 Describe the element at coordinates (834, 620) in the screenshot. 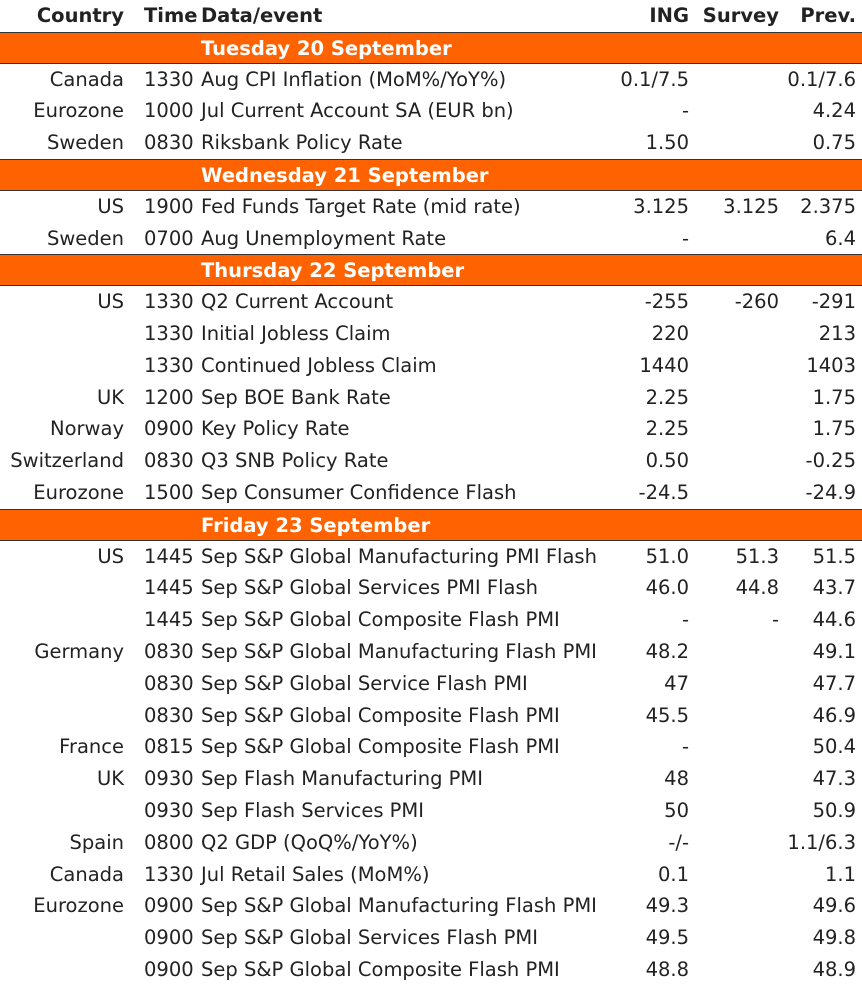

I see `prev-cell: 44.6` at that location.